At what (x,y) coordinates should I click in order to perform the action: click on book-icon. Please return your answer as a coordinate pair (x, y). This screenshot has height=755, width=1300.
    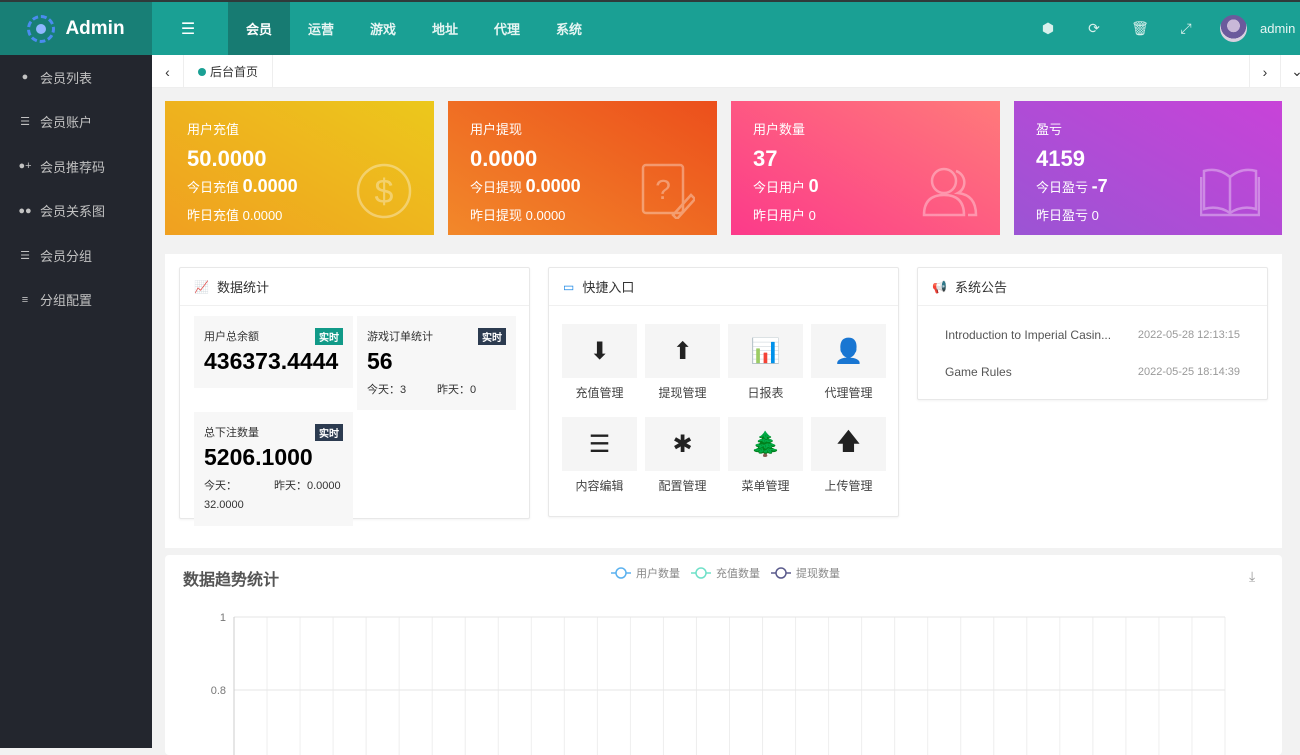
    Looking at the image, I should click on (1230, 192).